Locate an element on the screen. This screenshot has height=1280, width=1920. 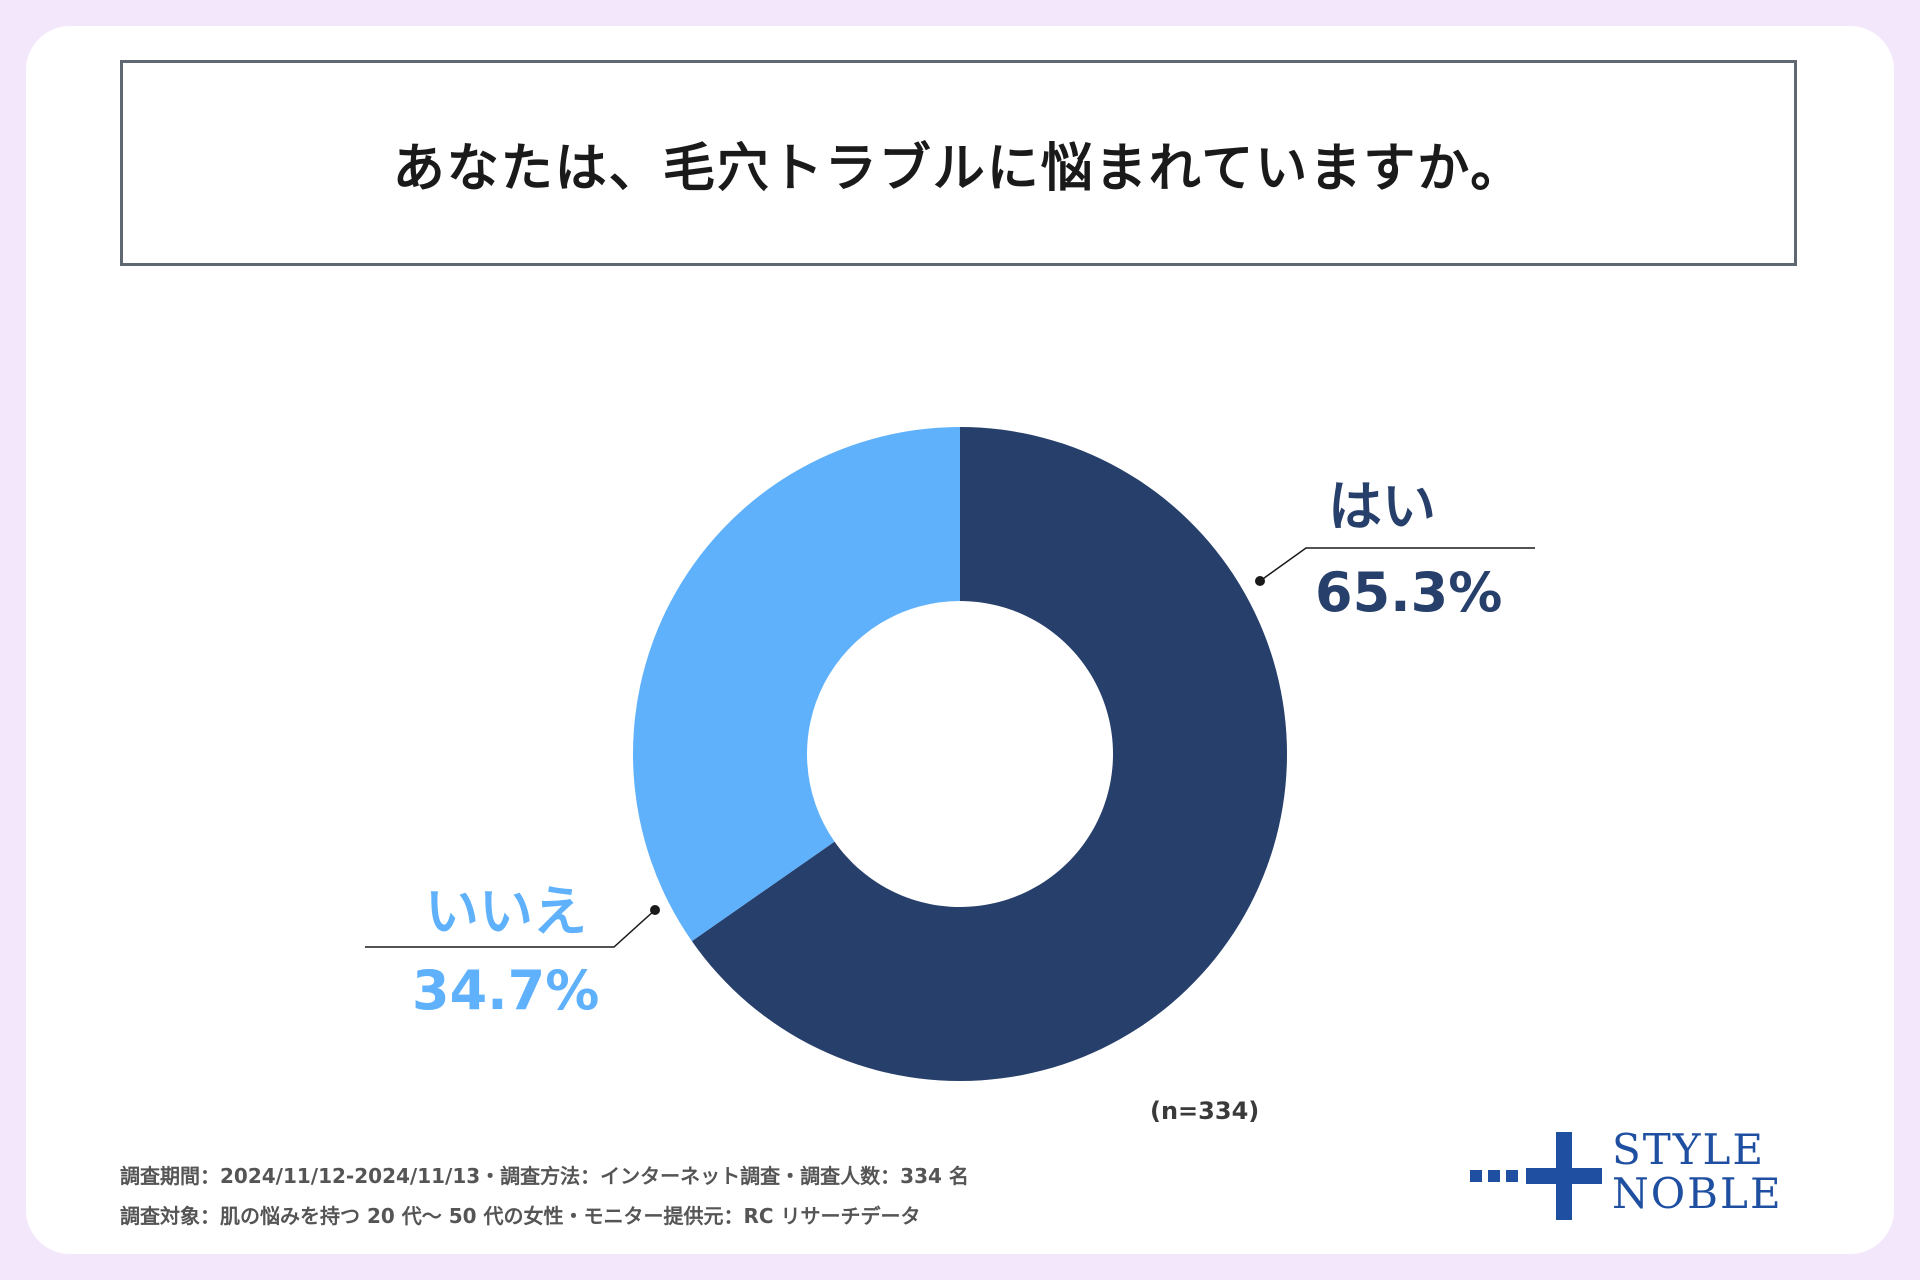
style-noble-logo-icon is located at coordinates (1536, 1176).